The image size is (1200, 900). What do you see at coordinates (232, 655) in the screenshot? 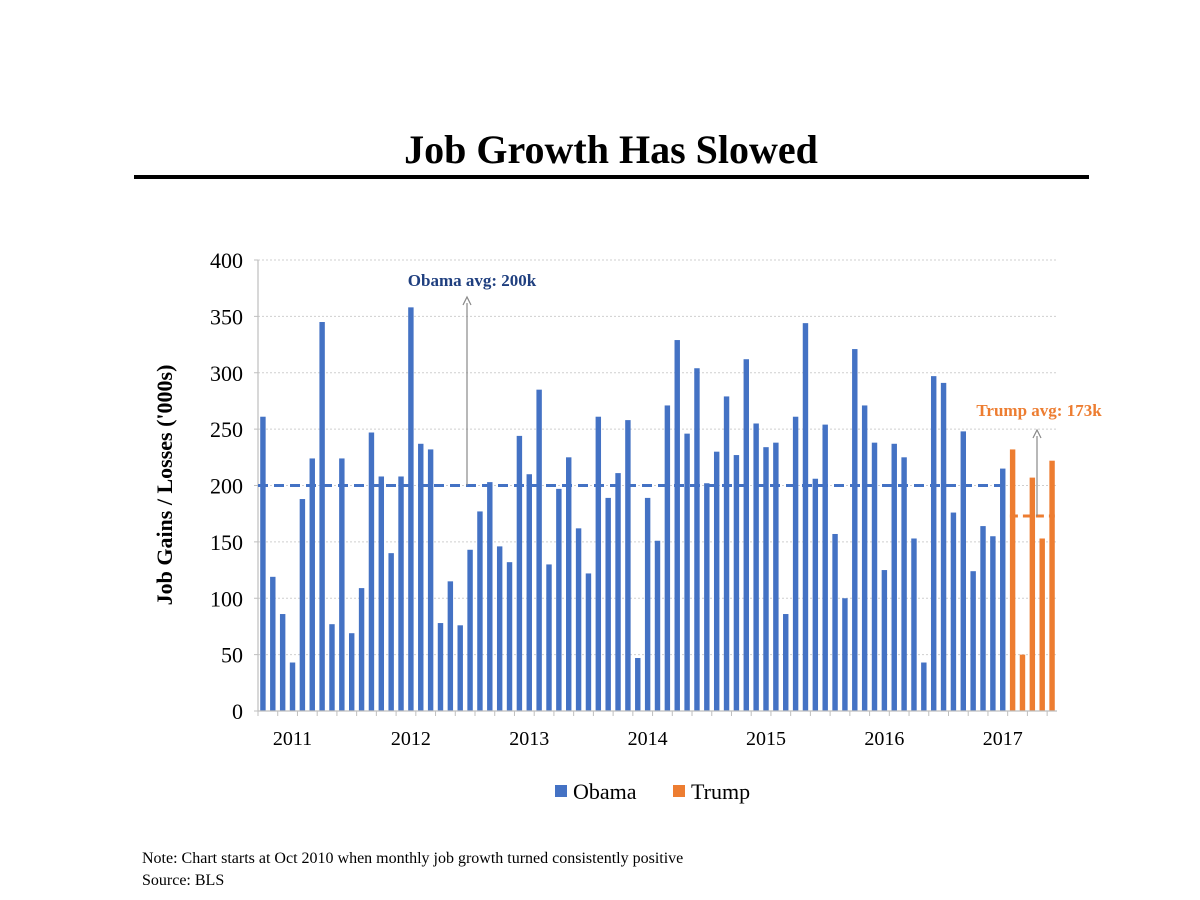
I see `y-tick-label-50: 50` at bounding box center [232, 655].